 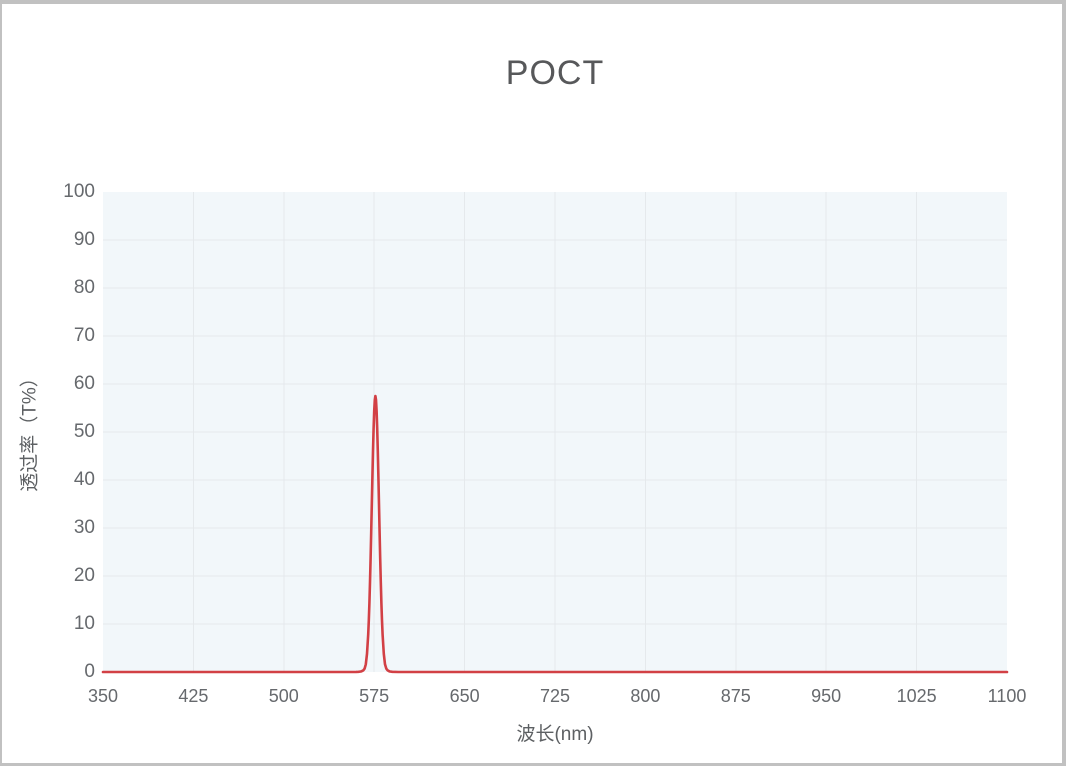 What do you see at coordinates (283, 696) in the screenshot?
I see `x-tick-label: 500` at bounding box center [283, 696].